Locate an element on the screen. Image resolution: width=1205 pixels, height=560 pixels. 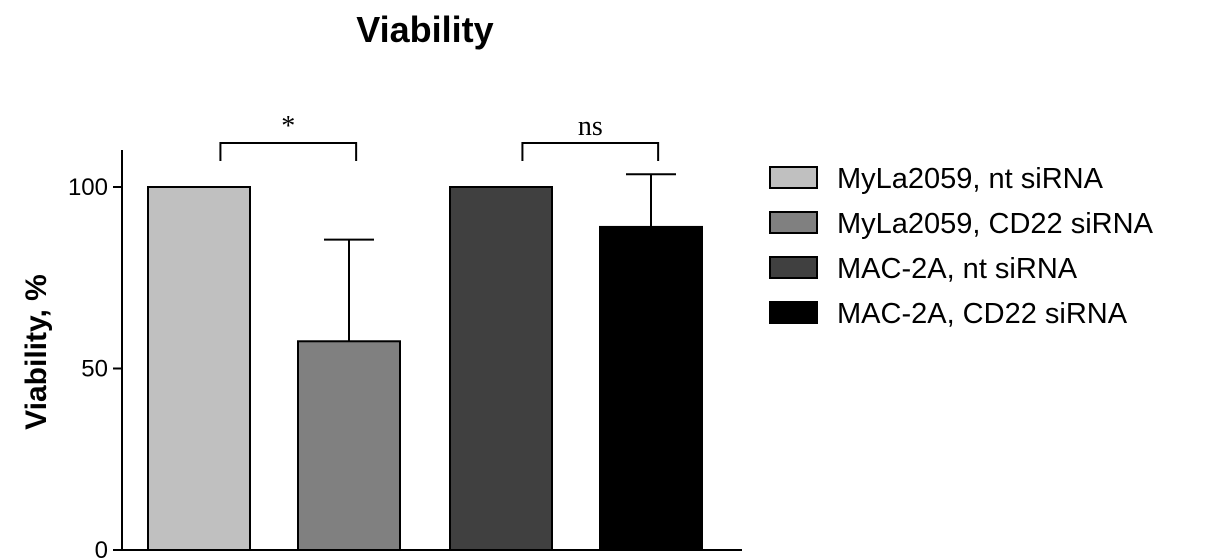
y-axis-label: Viability, % is located at coordinates (36, 352).